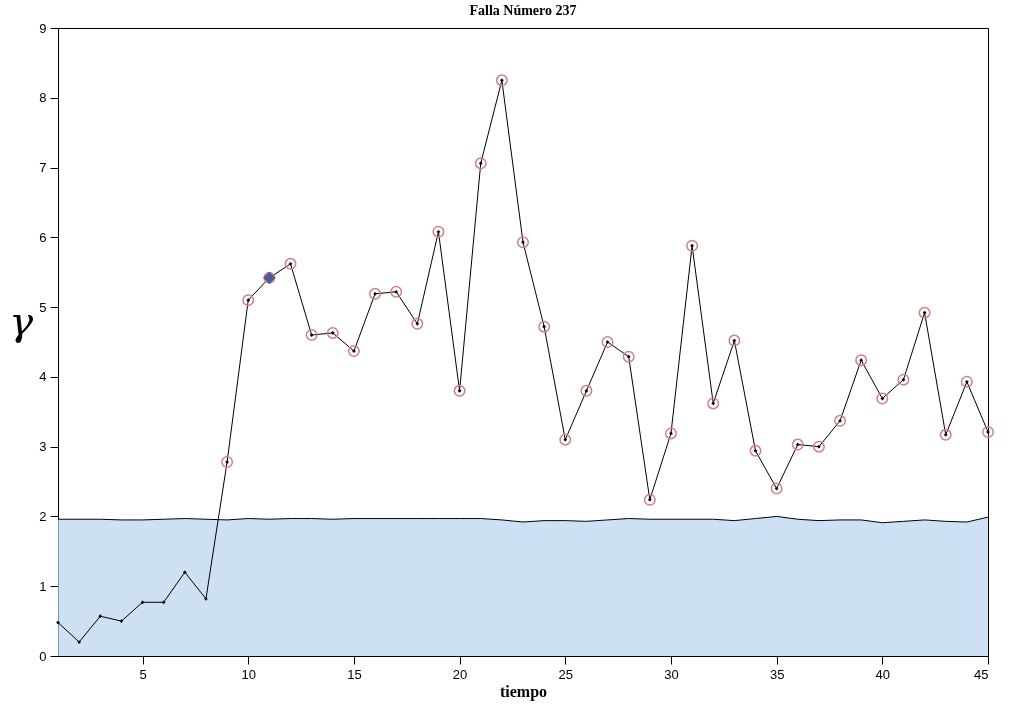 The height and width of the screenshot is (719, 1016). Describe the element at coordinates (43, 516) in the screenshot. I see `y-tick-label: 2` at that location.